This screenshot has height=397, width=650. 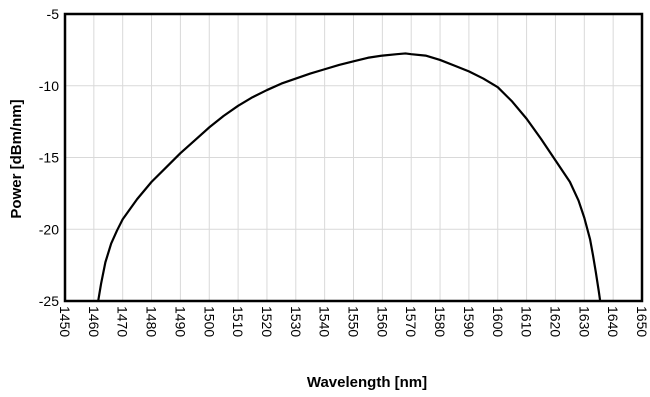 What do you see at coordinates (94, 321) in the screenshot?
I see `x-tick-label: 1460` at bounding box center [94, 321].